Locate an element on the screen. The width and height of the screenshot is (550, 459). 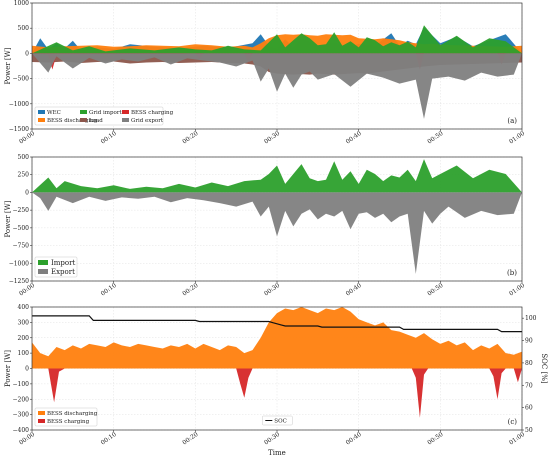
series-area-bess-discharging is located at coordinates (277, 338).